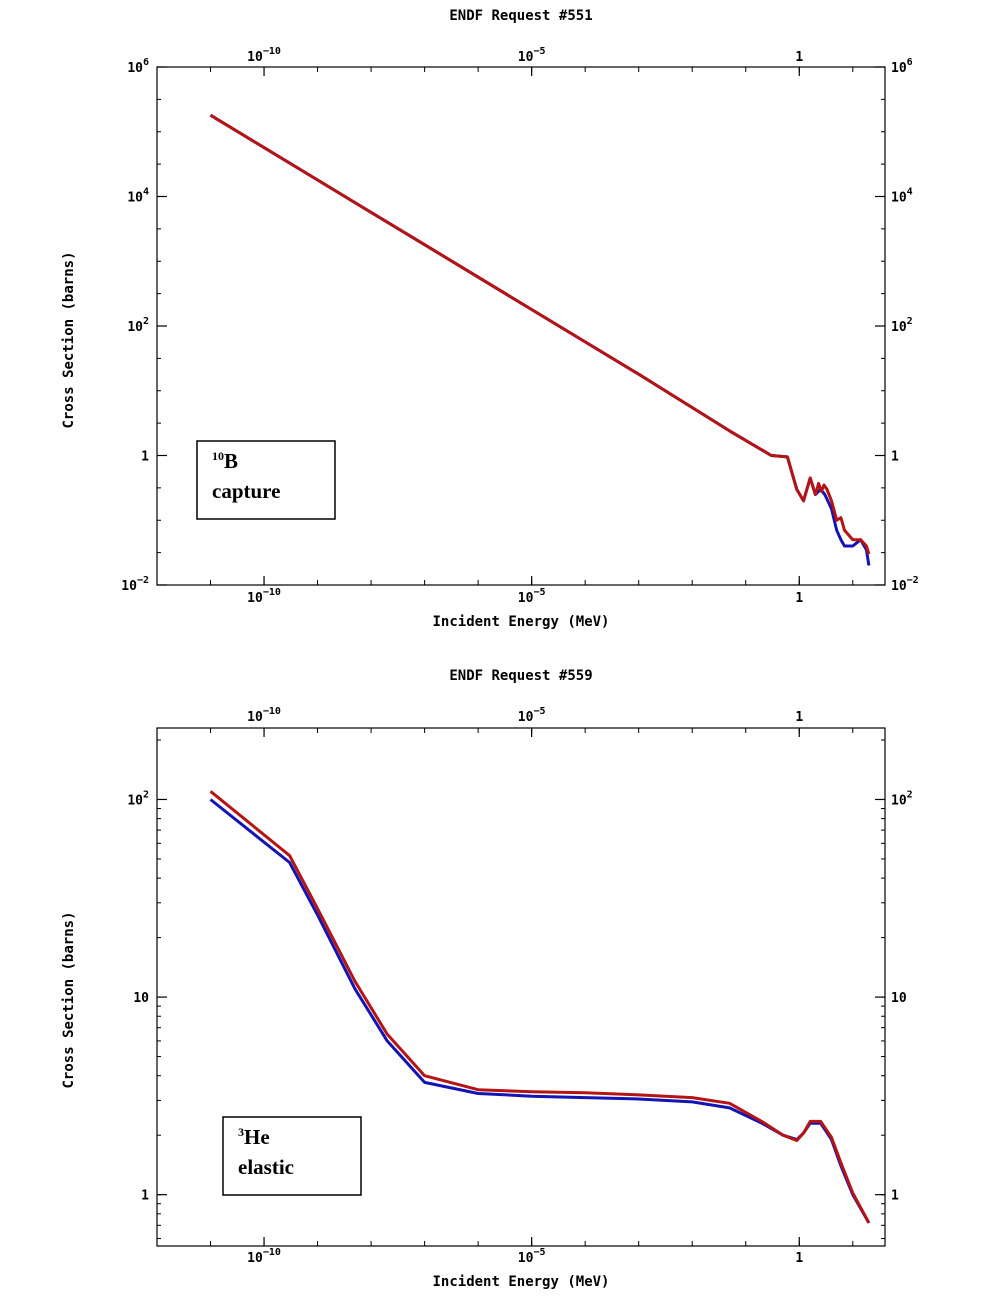 This screenshot has height=1302, width=988. I want to click on y-tick-label-right: 10, so click(899, 998).